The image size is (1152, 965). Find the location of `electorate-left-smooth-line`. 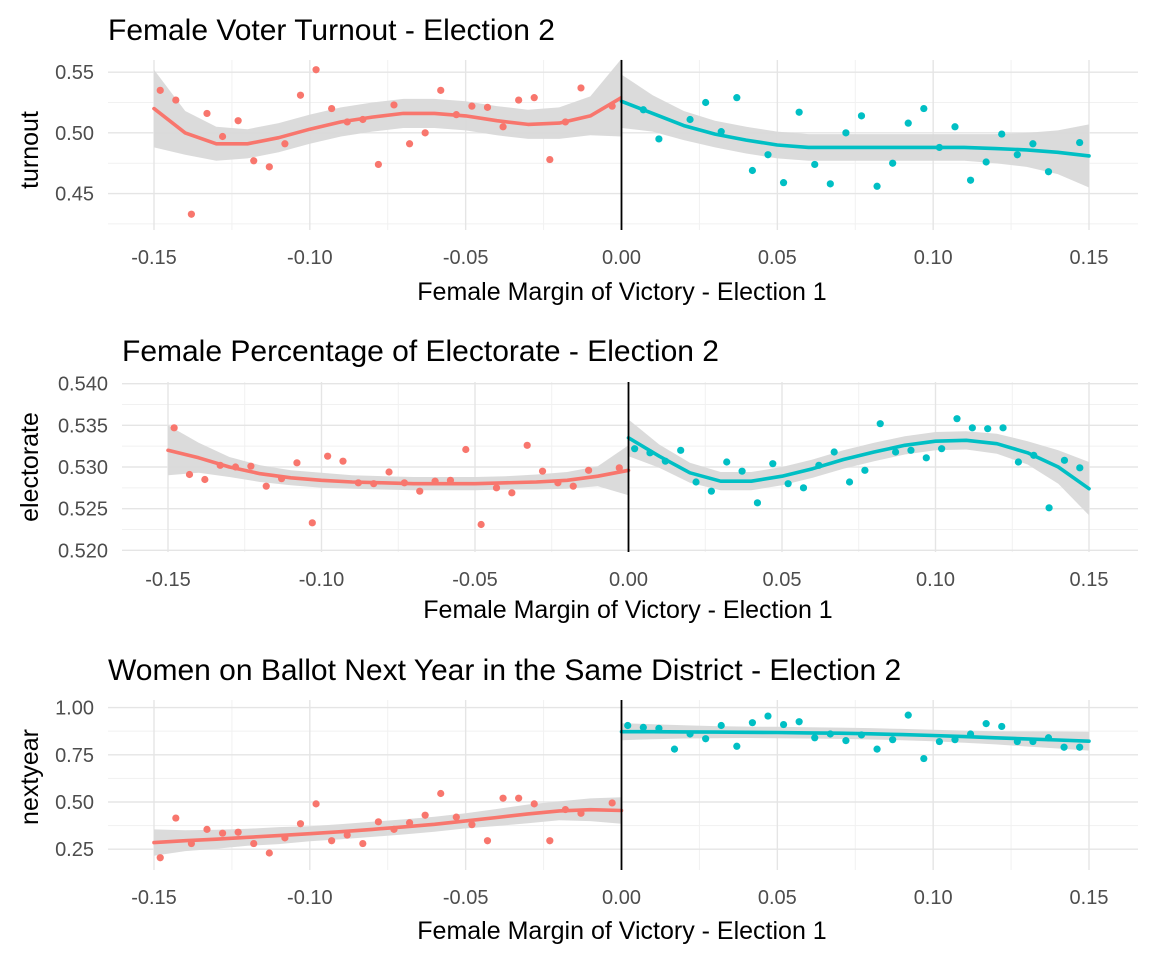

electorate-left-smooth-line is located at coordinates (398, 467).